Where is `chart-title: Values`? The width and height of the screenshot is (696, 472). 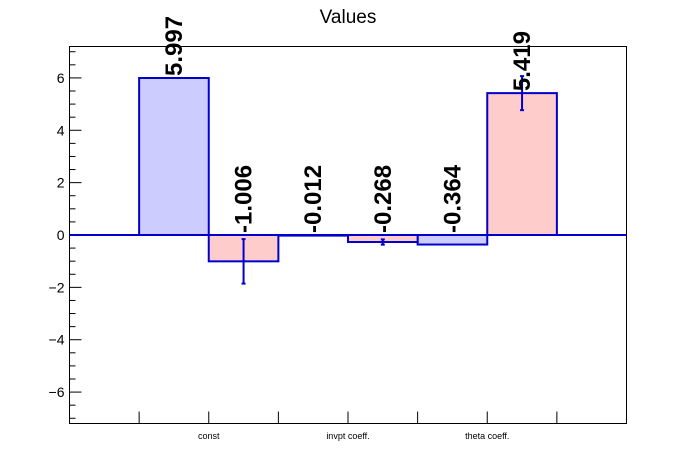 chart-title: Values is located at coordinates (348, 17).